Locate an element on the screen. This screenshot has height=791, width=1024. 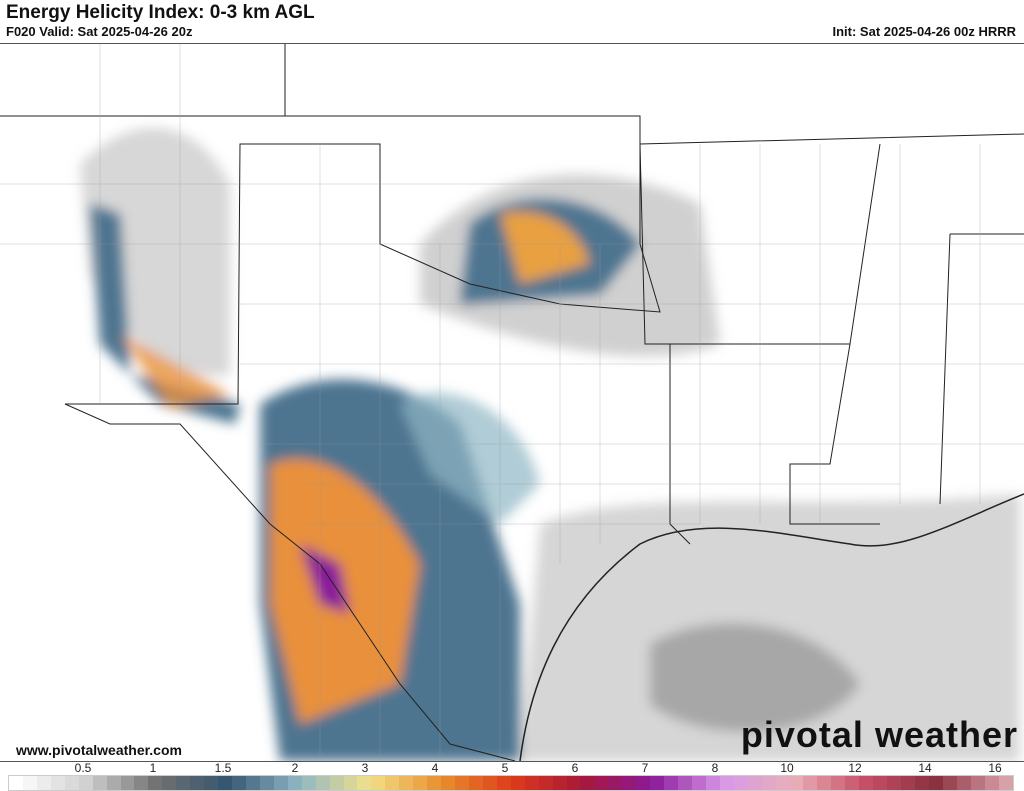
tick-label: 6 is located at coordinates (575, 768).